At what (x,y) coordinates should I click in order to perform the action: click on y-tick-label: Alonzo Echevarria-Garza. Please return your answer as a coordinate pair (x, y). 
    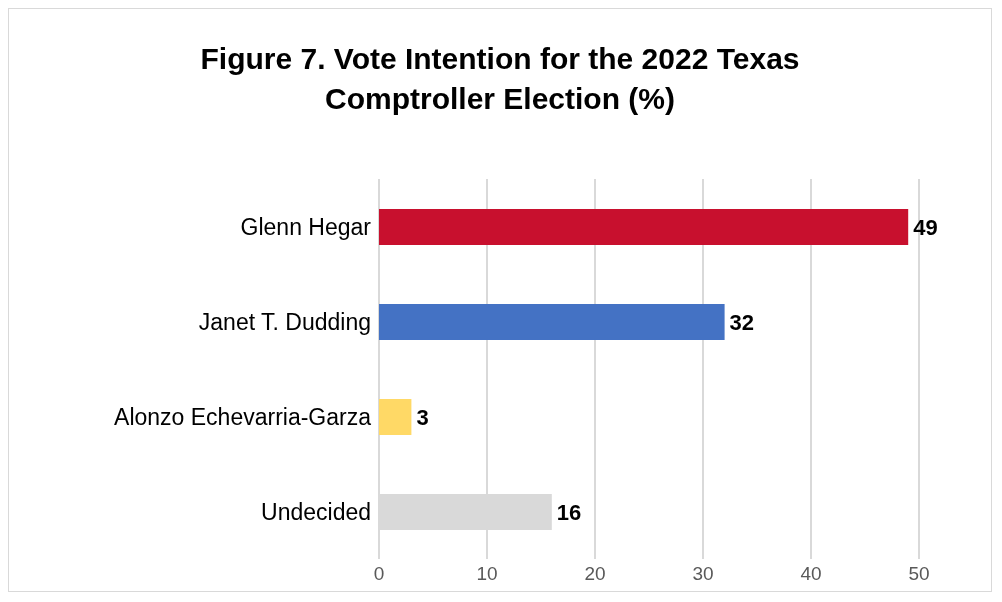
    Looking at the image, I should click on (243, 416).